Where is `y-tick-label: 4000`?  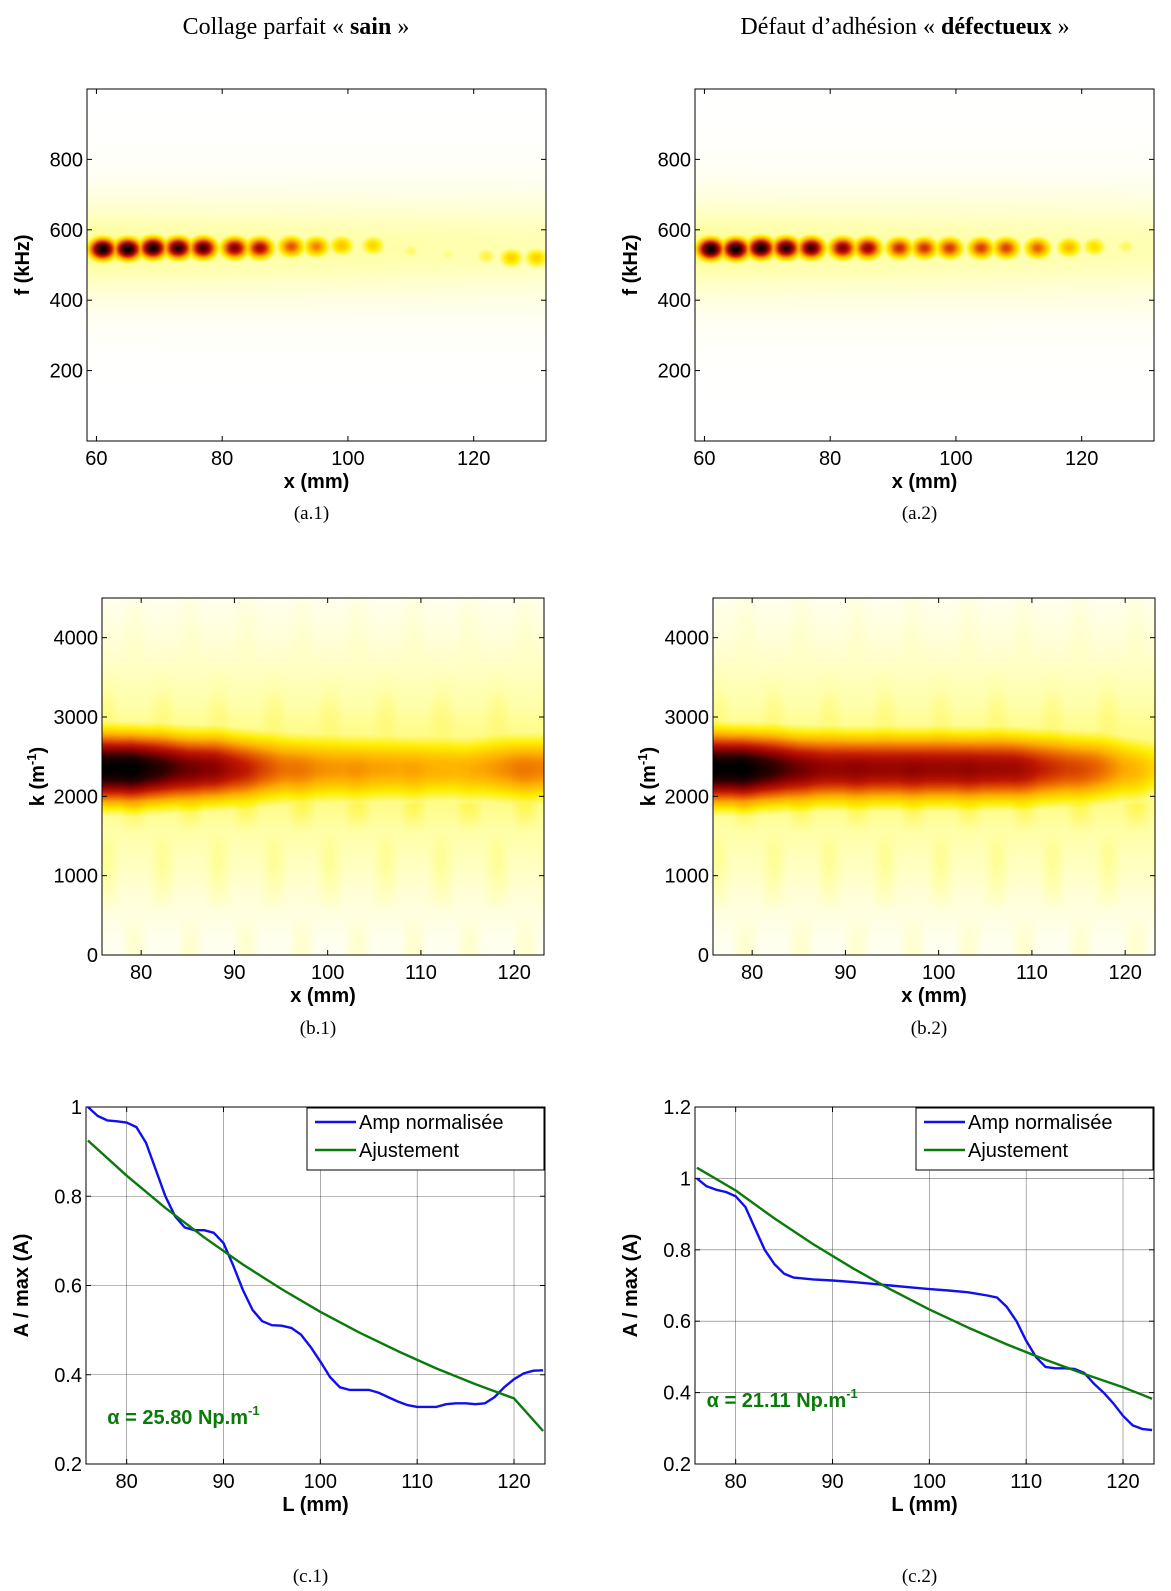
y-tick-label: 4000 is located at coordinates (687, 639).